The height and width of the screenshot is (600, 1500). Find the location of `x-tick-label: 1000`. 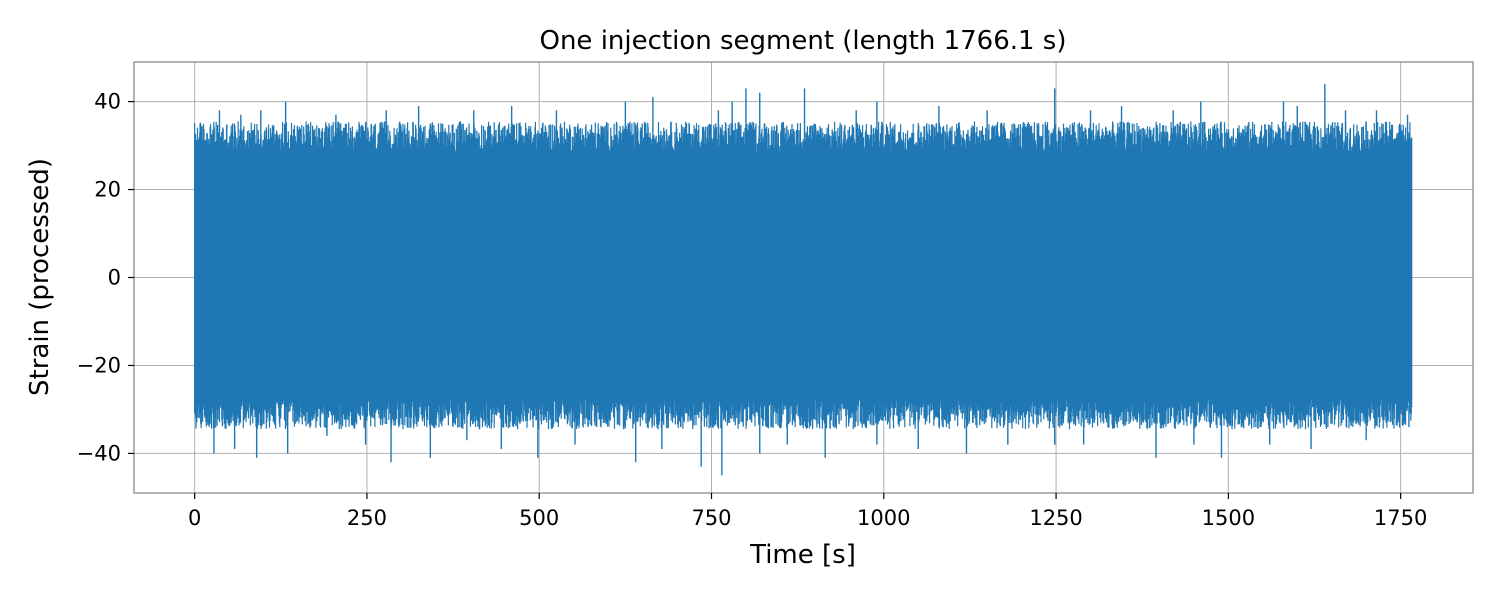

x-tick-label: 1000 is located at coordinates (883, 518).